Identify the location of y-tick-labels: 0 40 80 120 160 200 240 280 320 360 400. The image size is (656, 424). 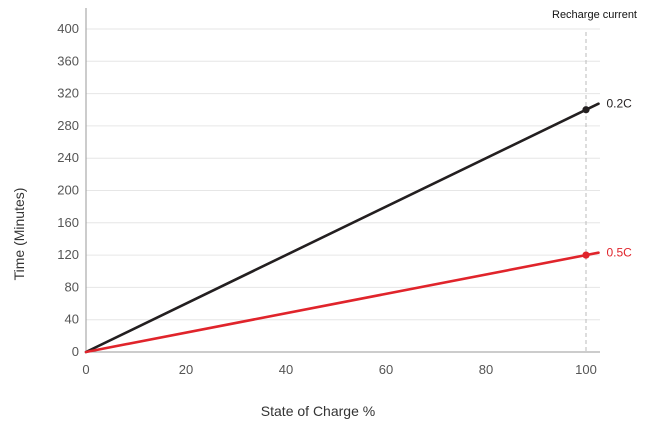
(68, 190).